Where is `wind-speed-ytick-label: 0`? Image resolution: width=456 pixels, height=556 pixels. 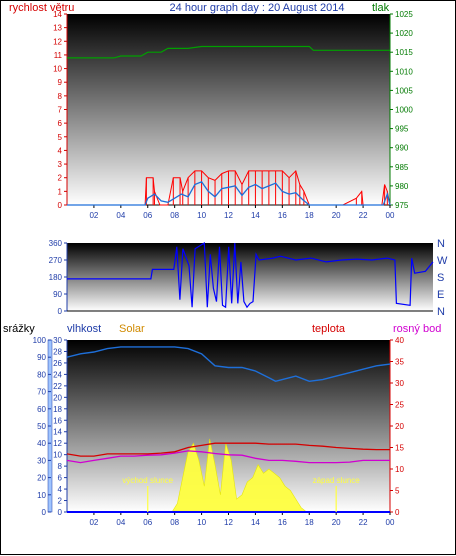
wind-speed-ytick-label: 0 is located at coordinates (60, 205).